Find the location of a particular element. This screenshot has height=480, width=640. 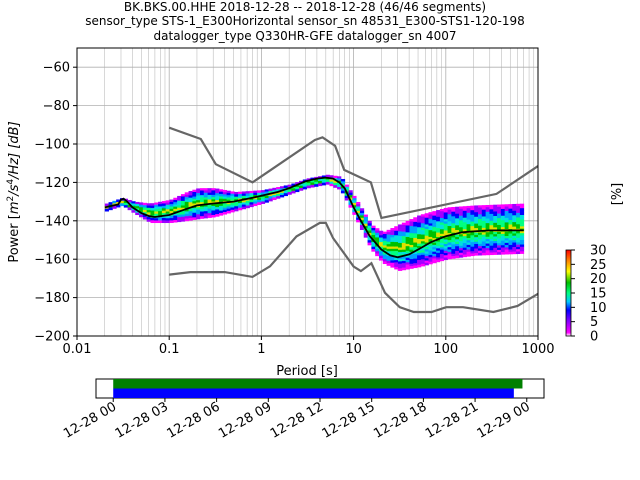

colorbar-tick-label: 15 is located at coordinates (598, 294).